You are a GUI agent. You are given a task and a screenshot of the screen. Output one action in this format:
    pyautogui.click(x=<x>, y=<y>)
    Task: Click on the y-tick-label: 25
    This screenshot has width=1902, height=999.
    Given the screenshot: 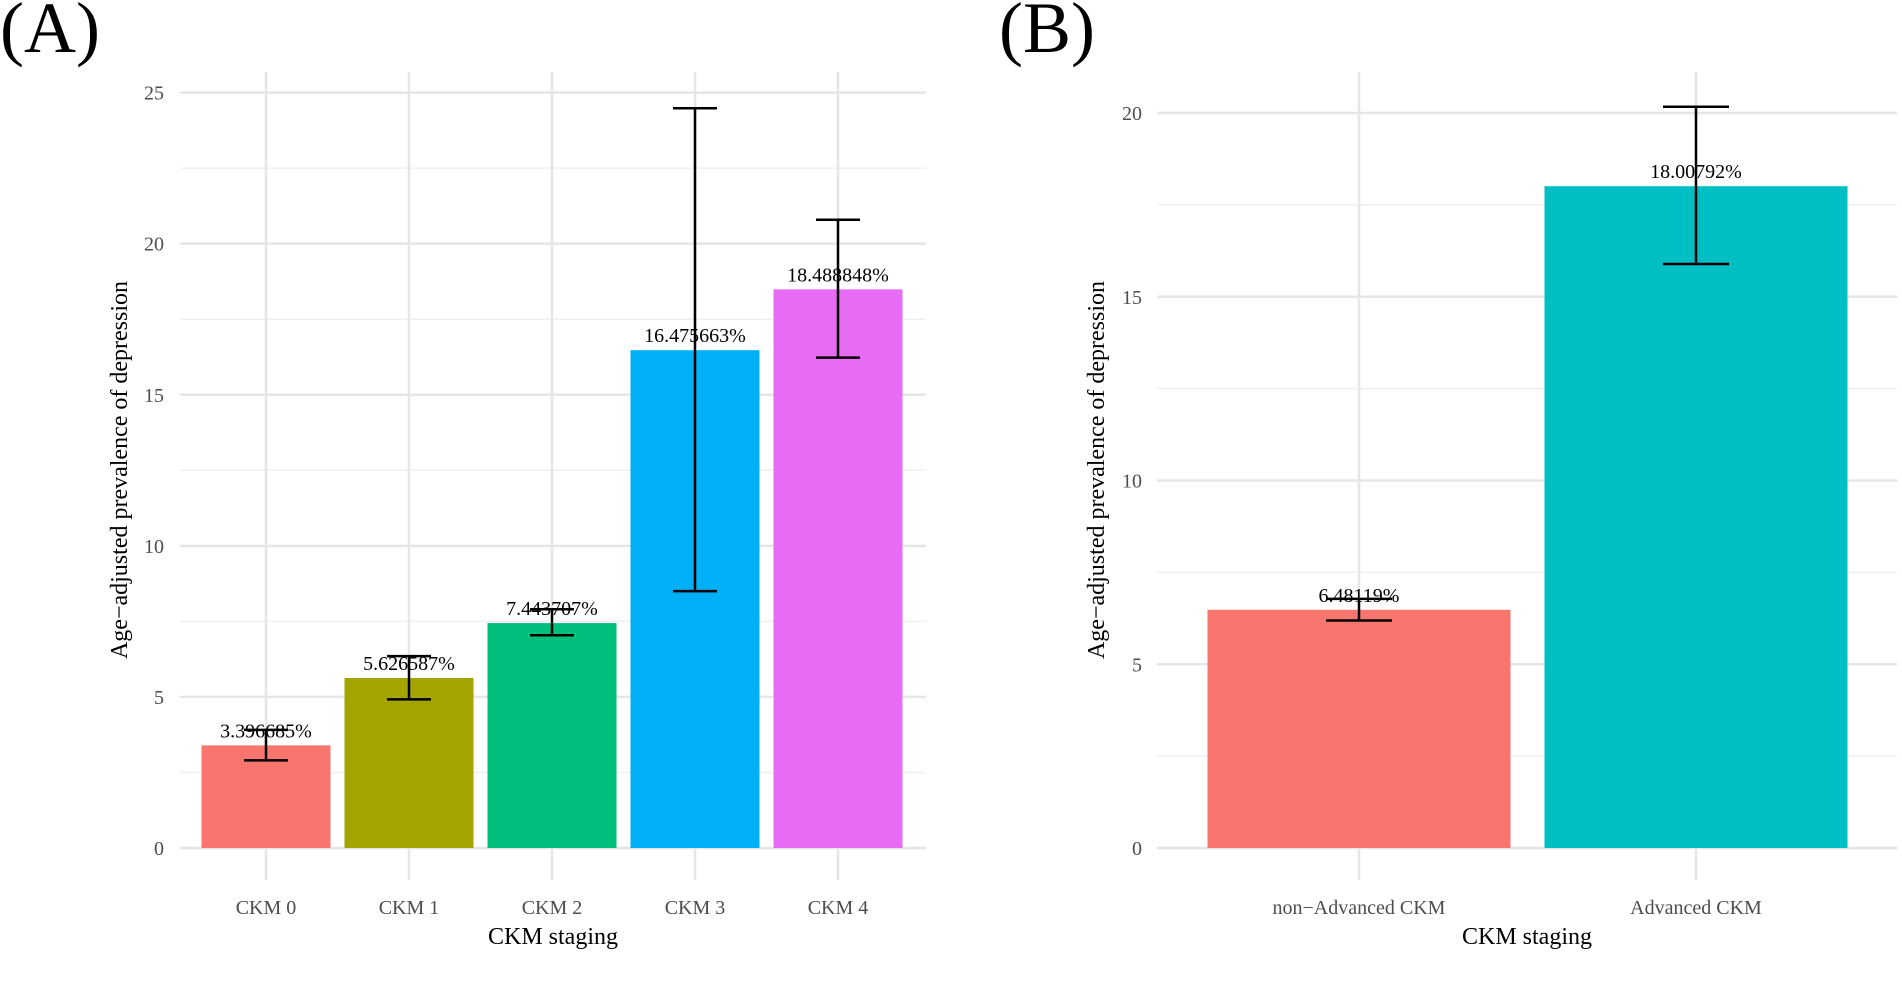 What is the action you would take?
    pyautogui.click(x=154, y=94)
    